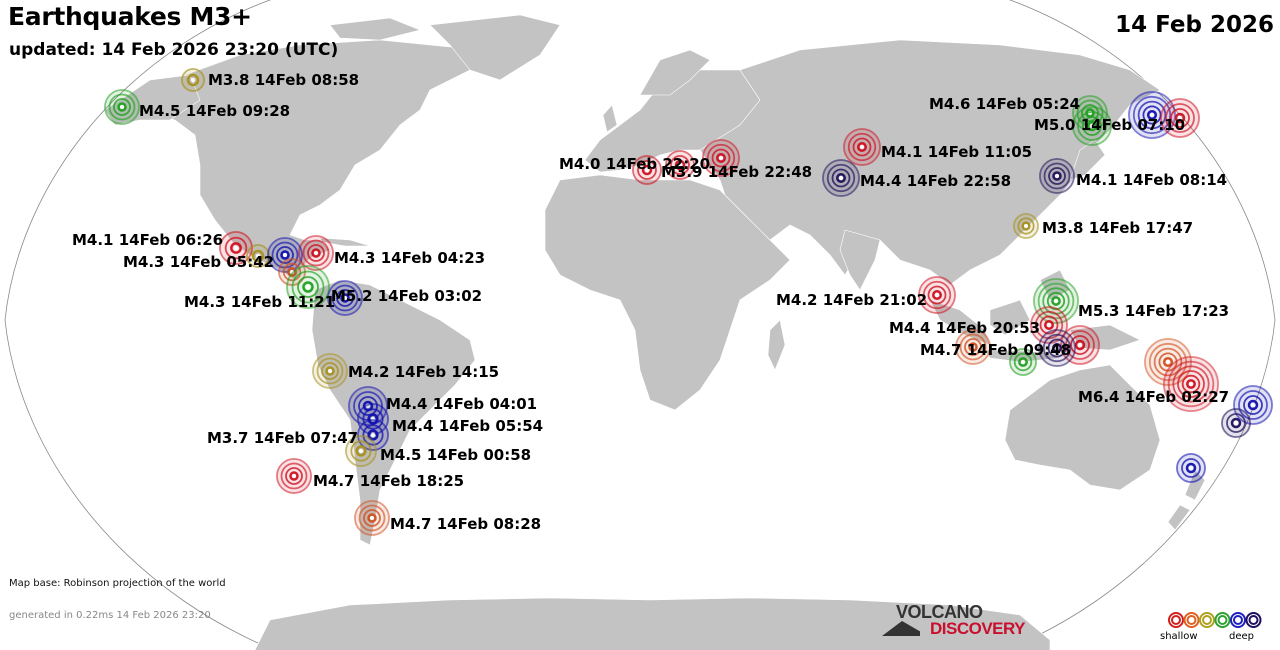 This screenshot has height=650, width=1280. I want to click on quake-label: M4.7 14Feb 09:48, so click(996, 350).